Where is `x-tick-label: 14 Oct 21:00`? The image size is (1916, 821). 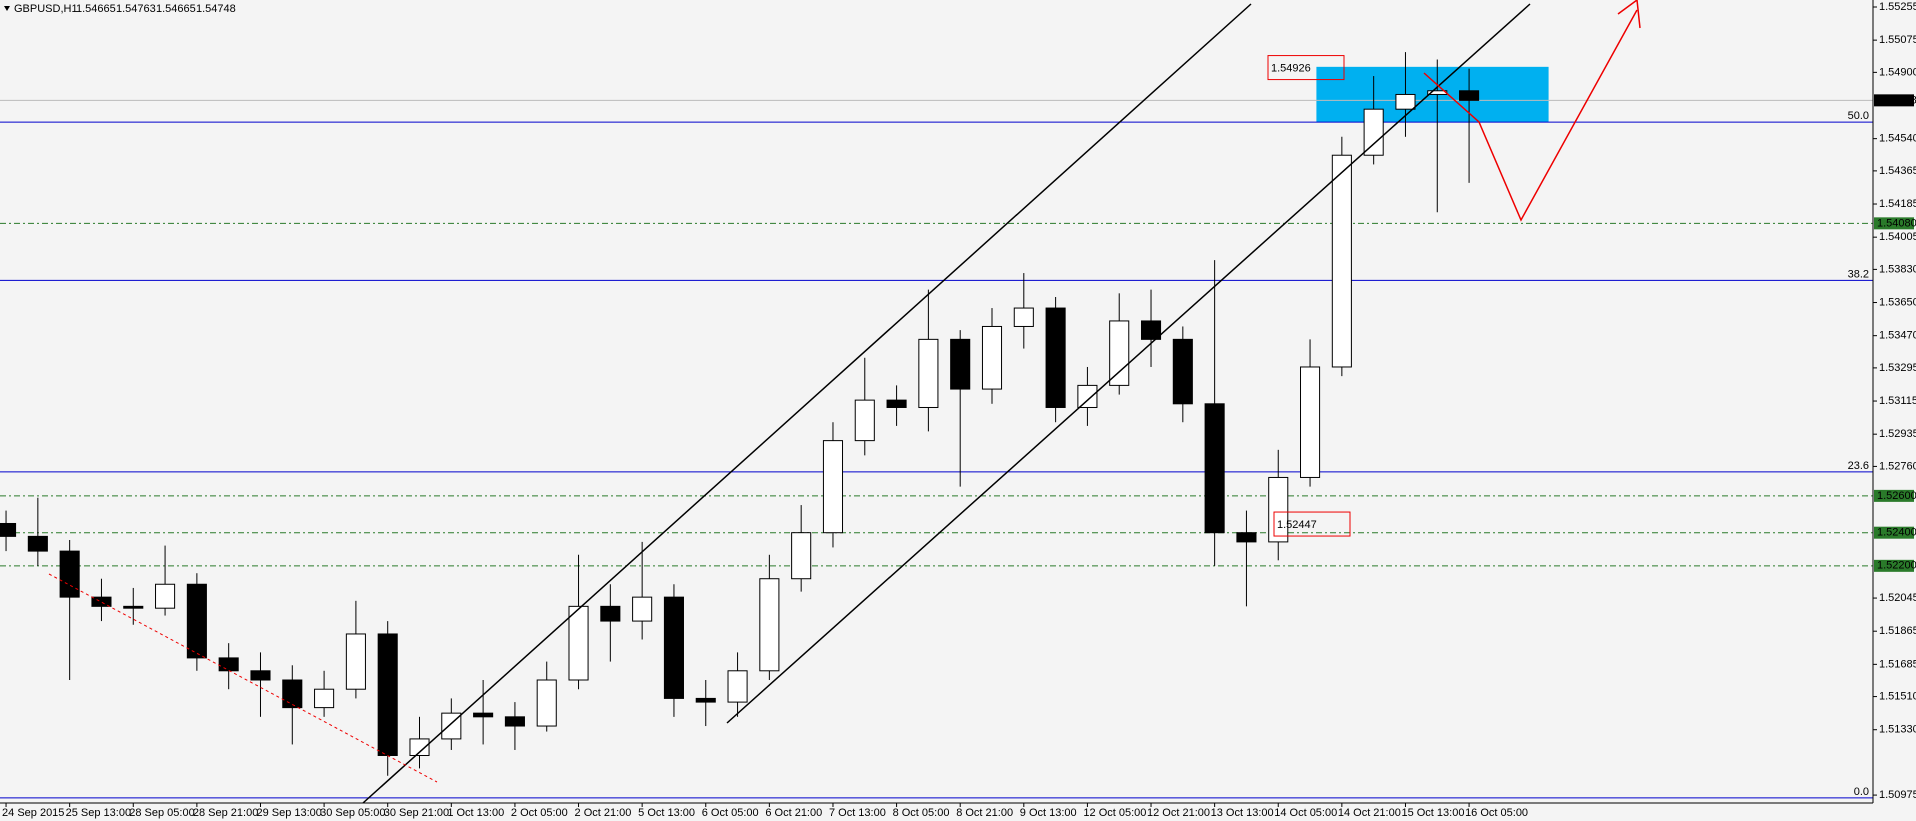 x-tick-label: 14 Oct 21:00 is located at coordinates (1369, 813).